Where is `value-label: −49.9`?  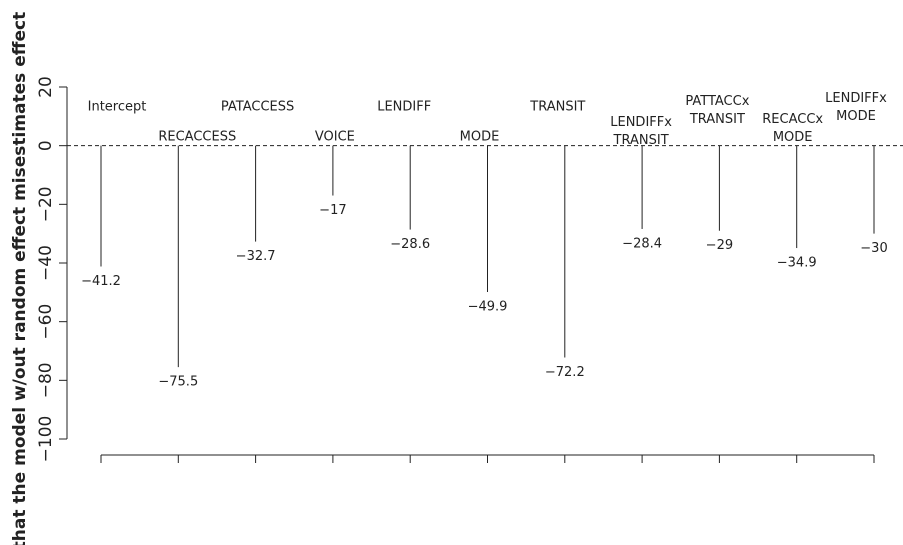
value-label: −49.9 is located at coordinates (488, 307).